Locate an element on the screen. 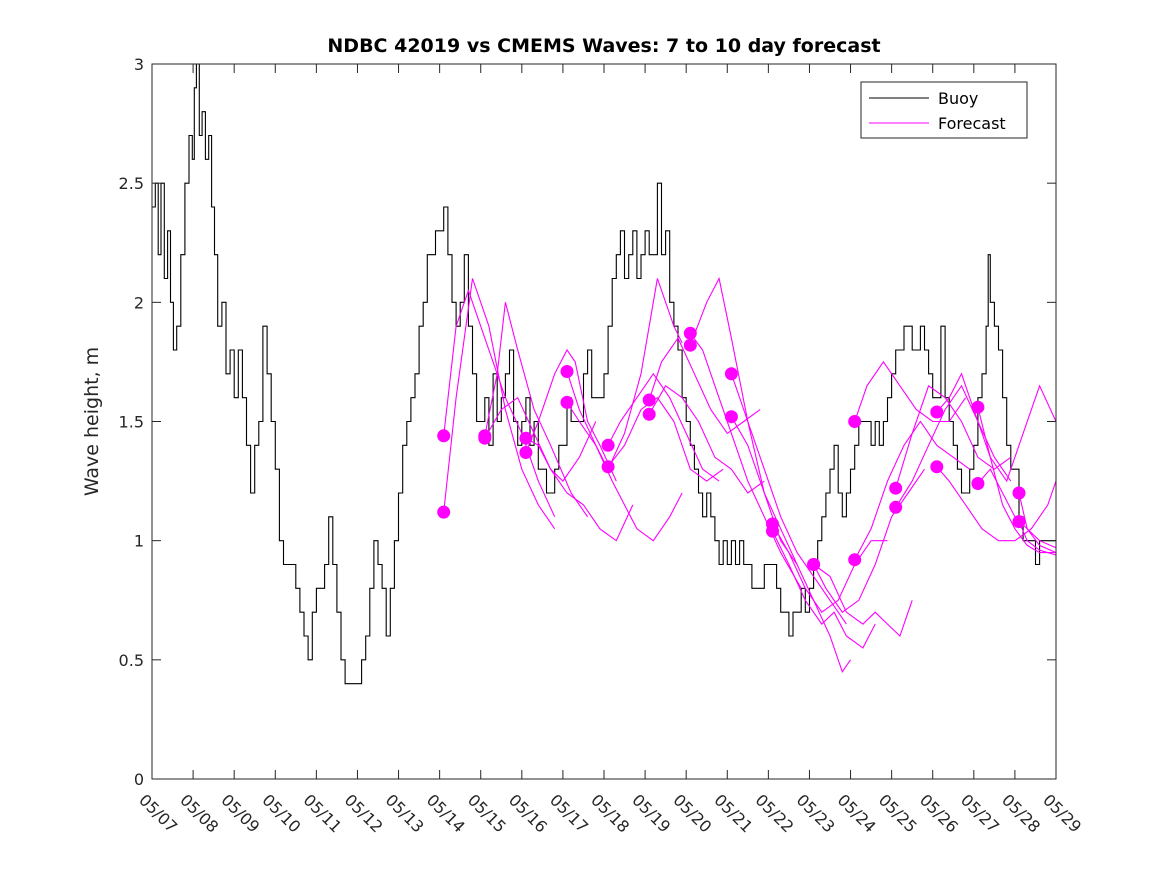 The width and height of the screenshot is (1167, 875). legend-box is located at coordinates (944, 110).